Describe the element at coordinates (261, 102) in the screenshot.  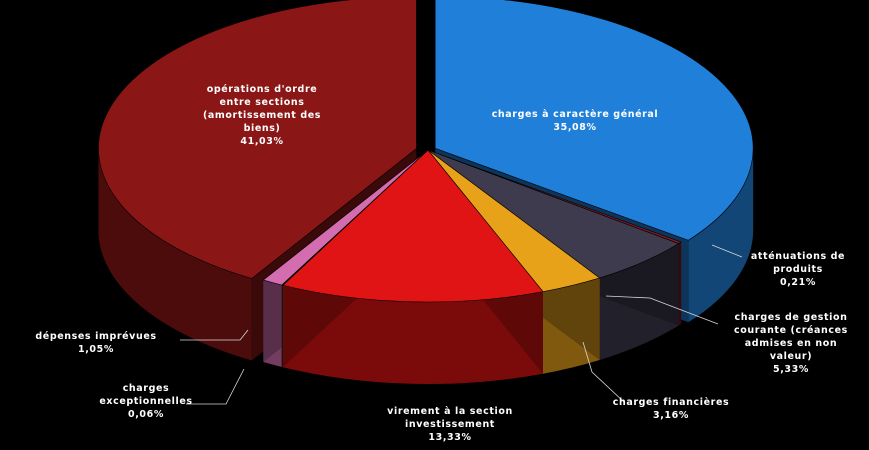
I see `slice-label-line: entre sections` at that location.